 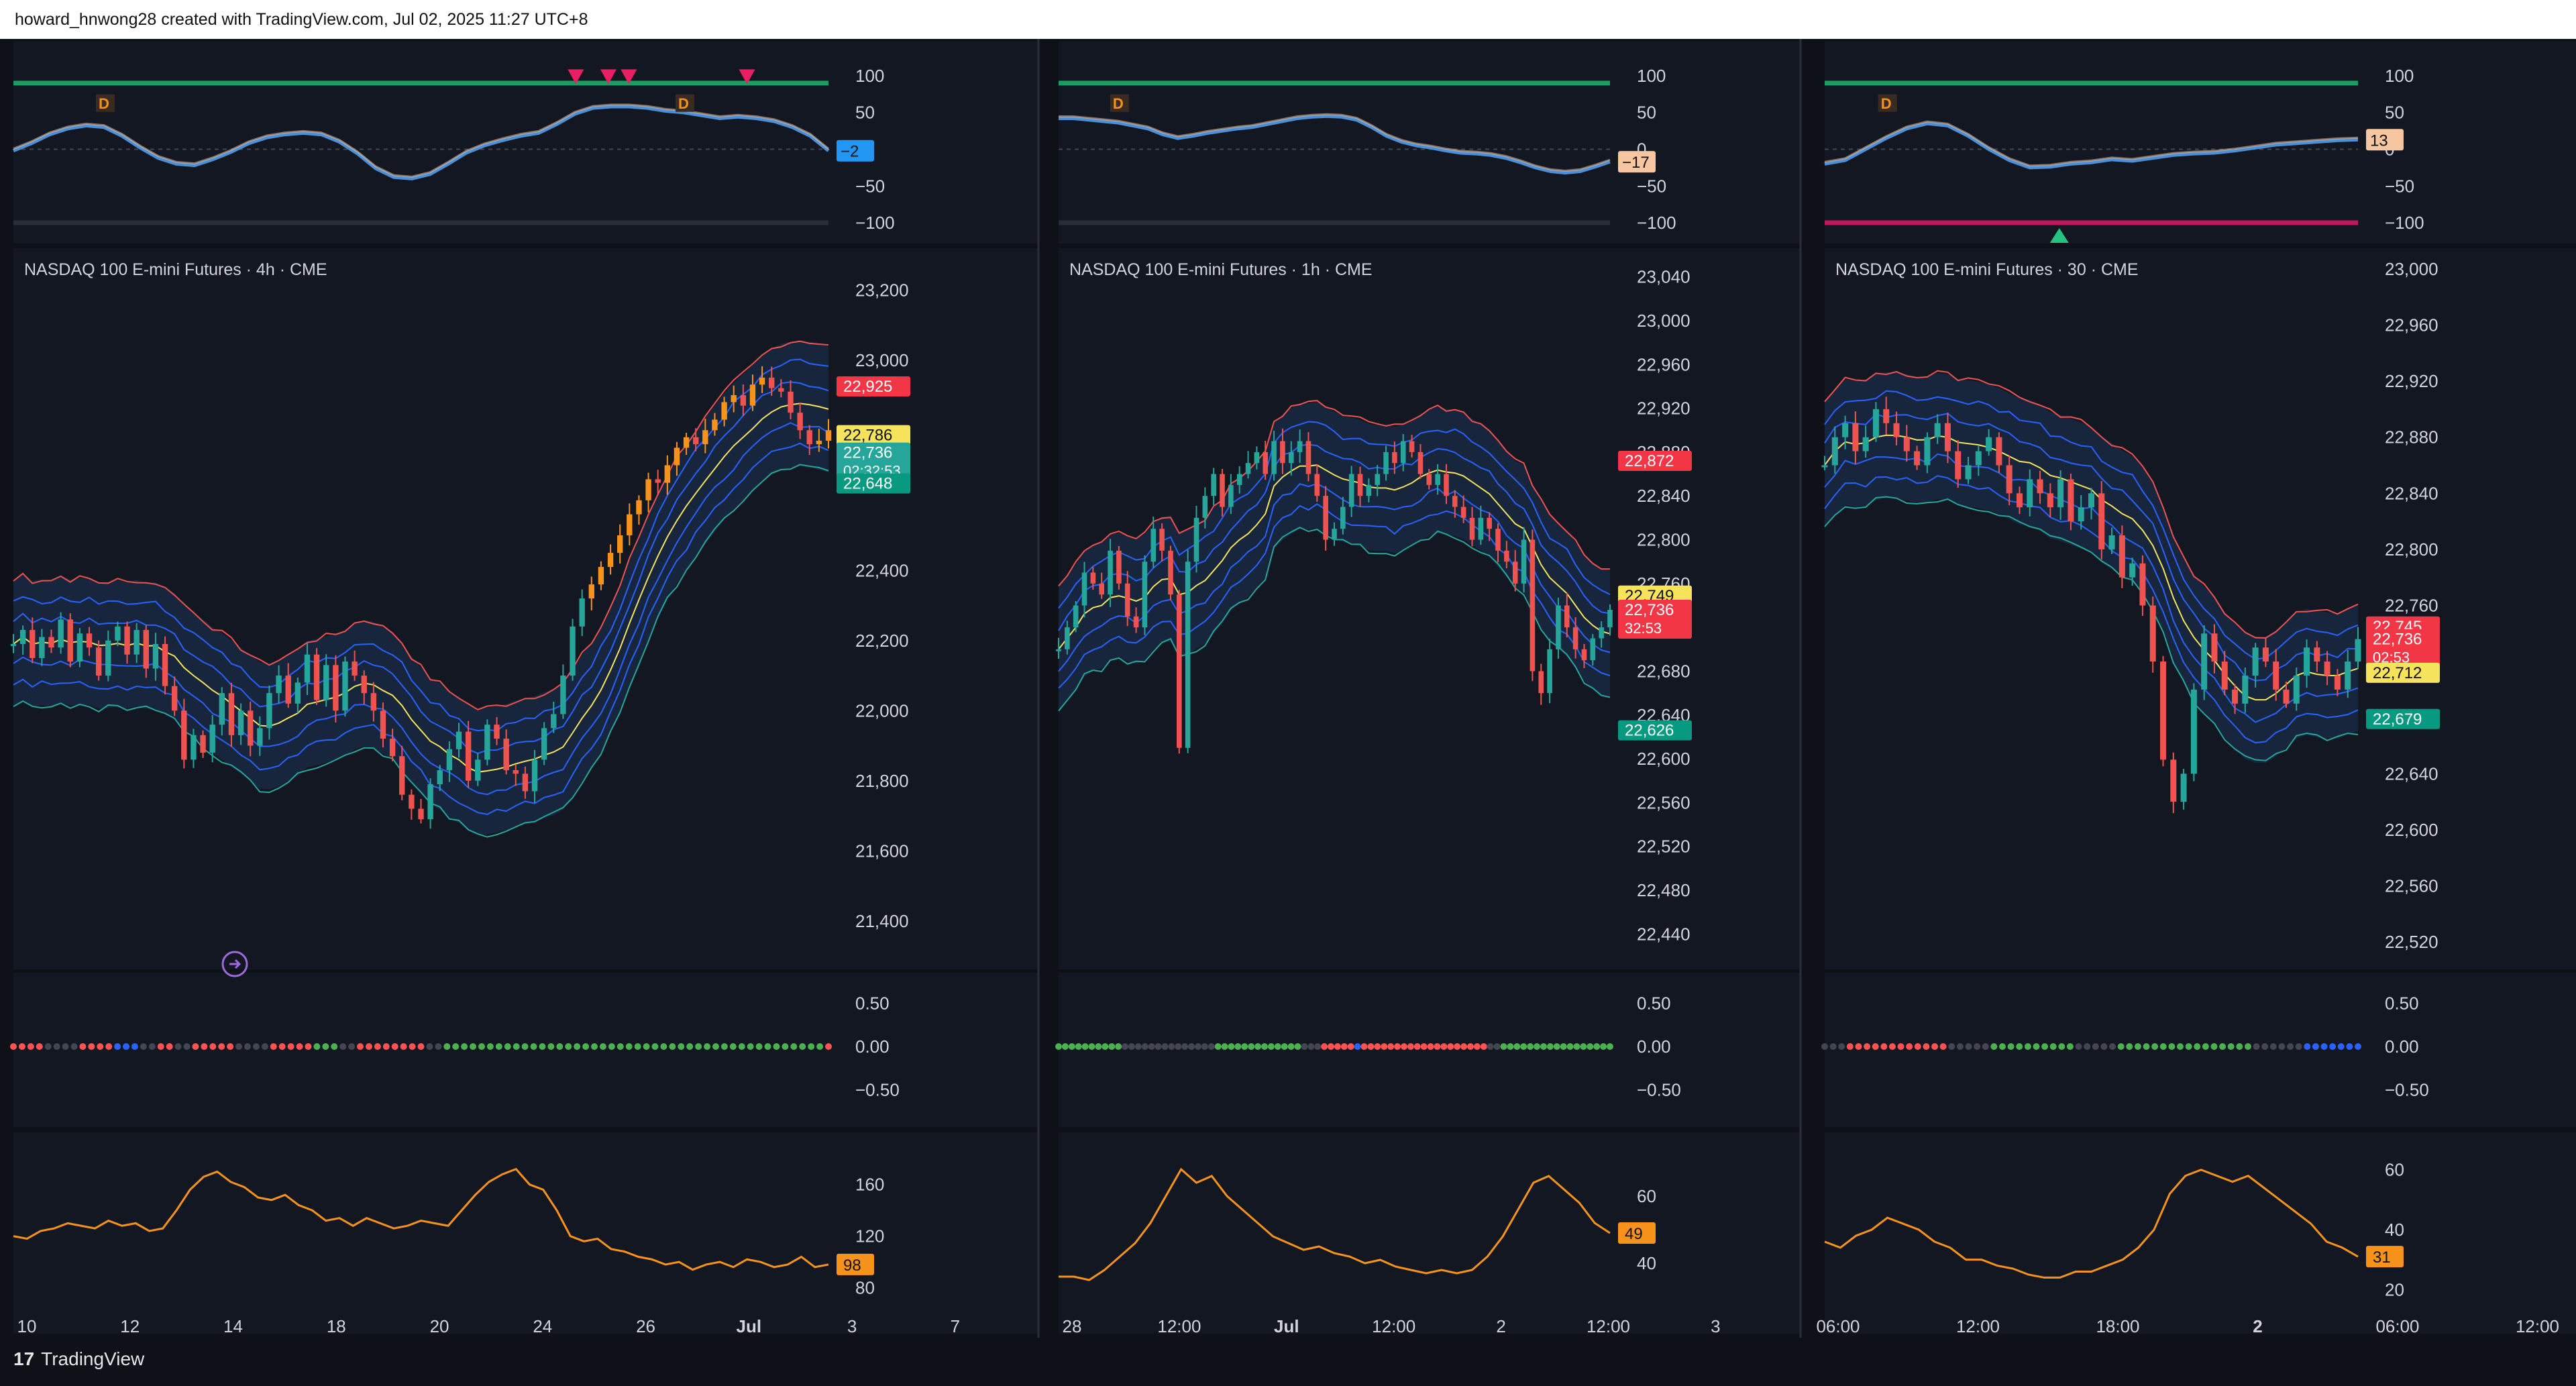 I want to click on osc-tick-label: 100, so click(x=869, y=76).